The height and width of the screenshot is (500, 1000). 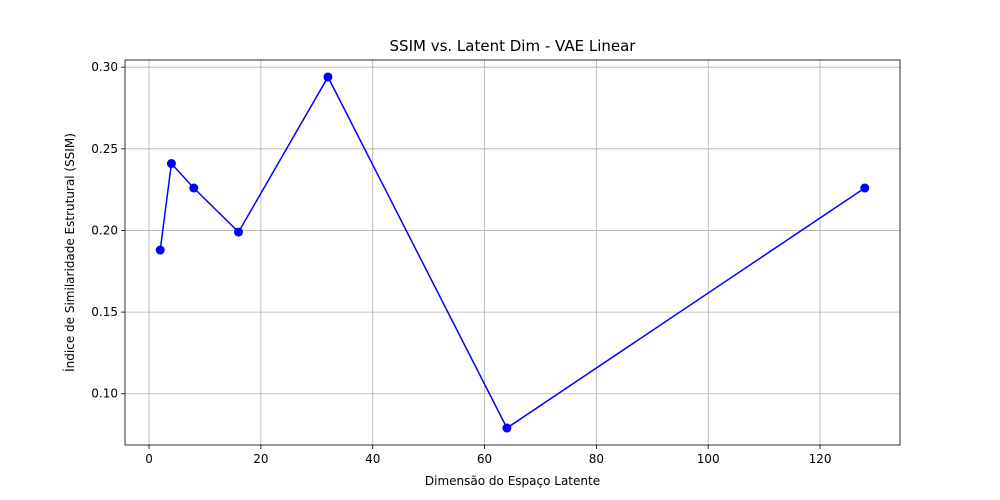 What do you see at coordinates (820, 459) in the screenshot?
I see `x-tick-label: 120` at bounding box center [820, 459].